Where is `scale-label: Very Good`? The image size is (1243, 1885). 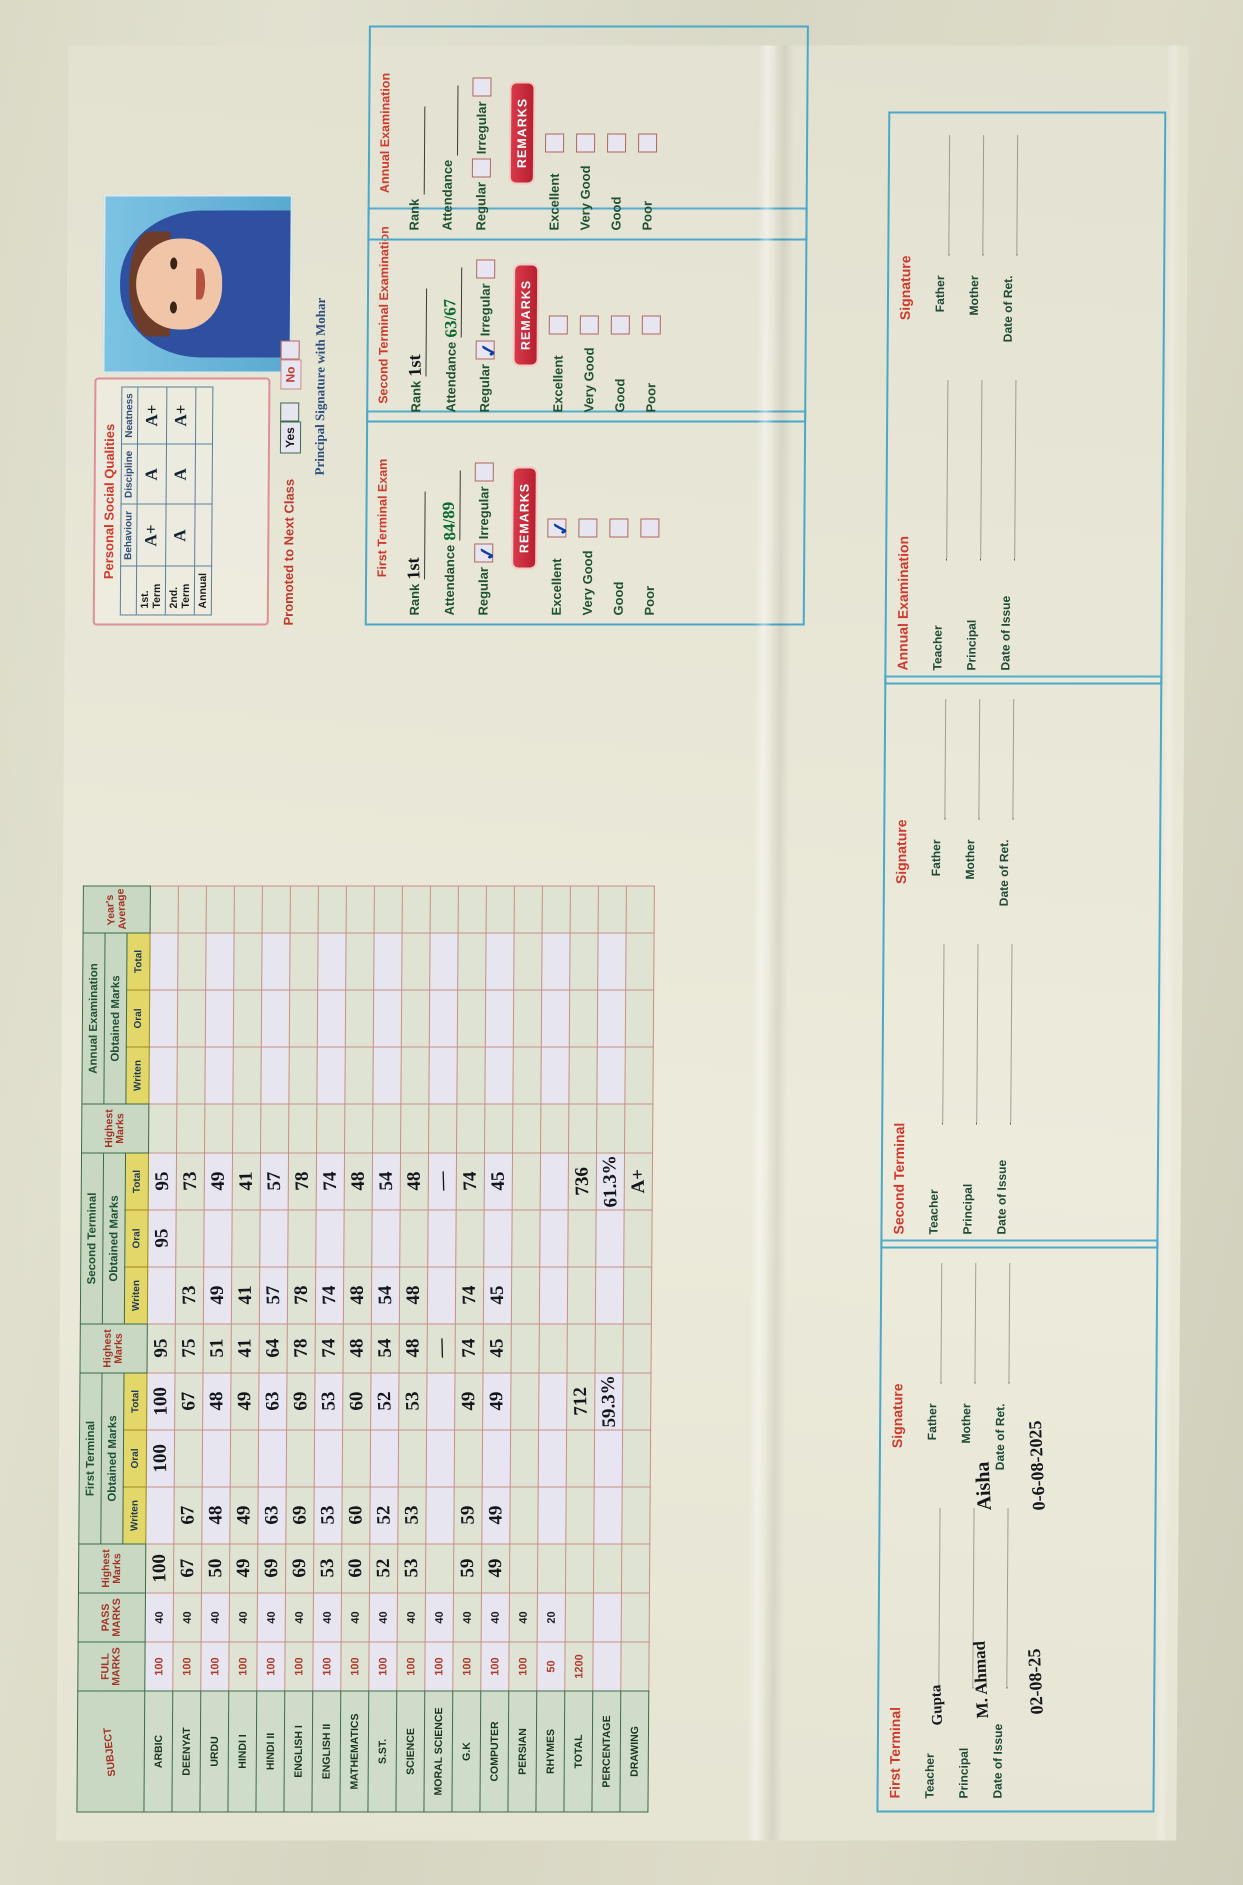
scale-label: Very Good is located at coordinates (584, 197).